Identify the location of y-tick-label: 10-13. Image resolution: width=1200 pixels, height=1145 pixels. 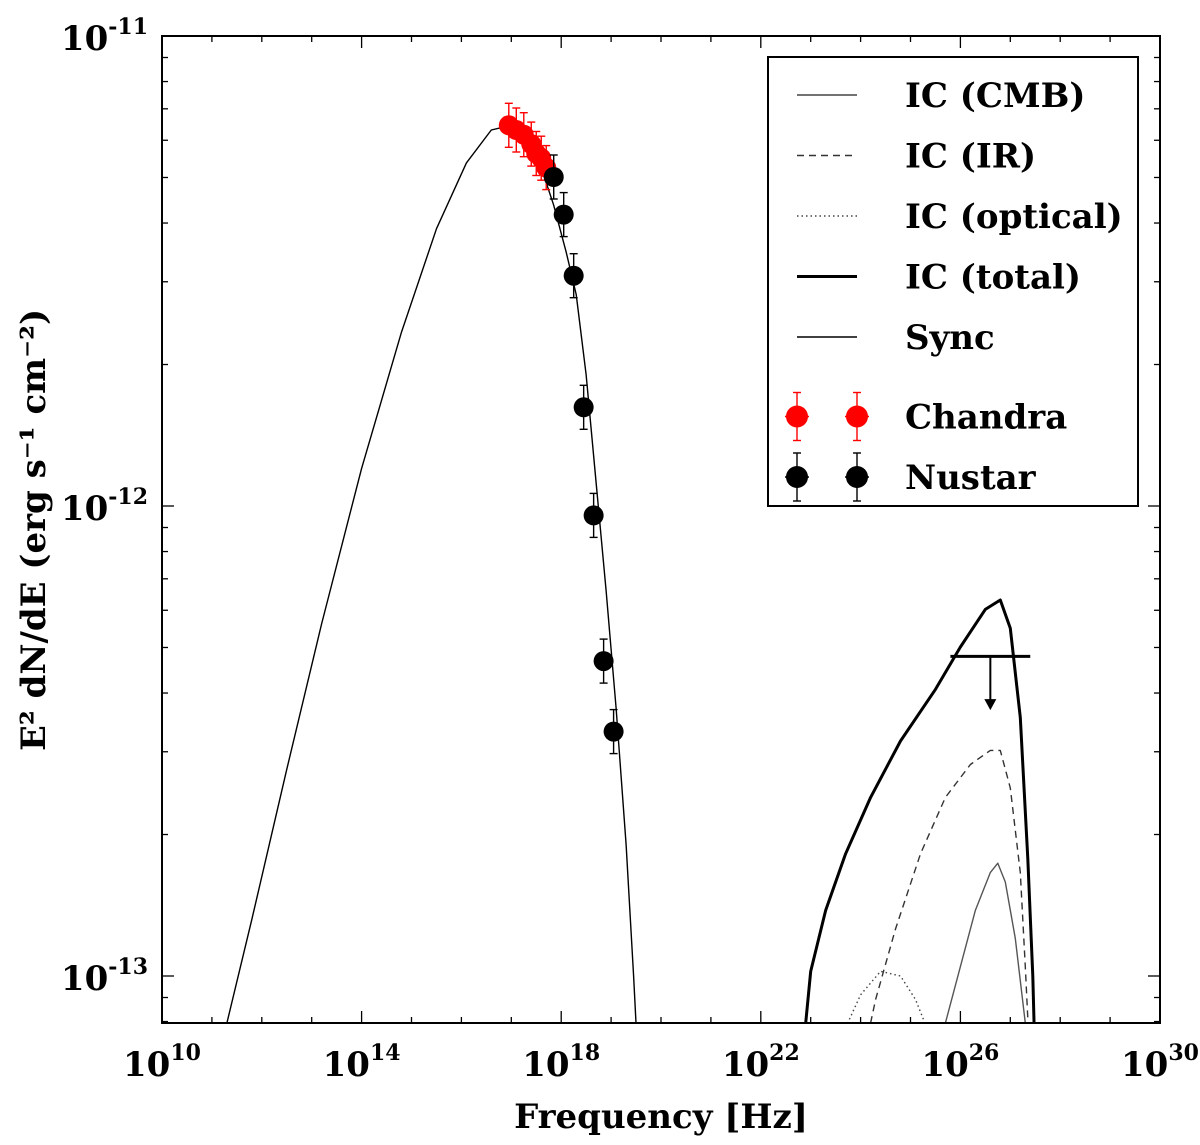
(104, 976).